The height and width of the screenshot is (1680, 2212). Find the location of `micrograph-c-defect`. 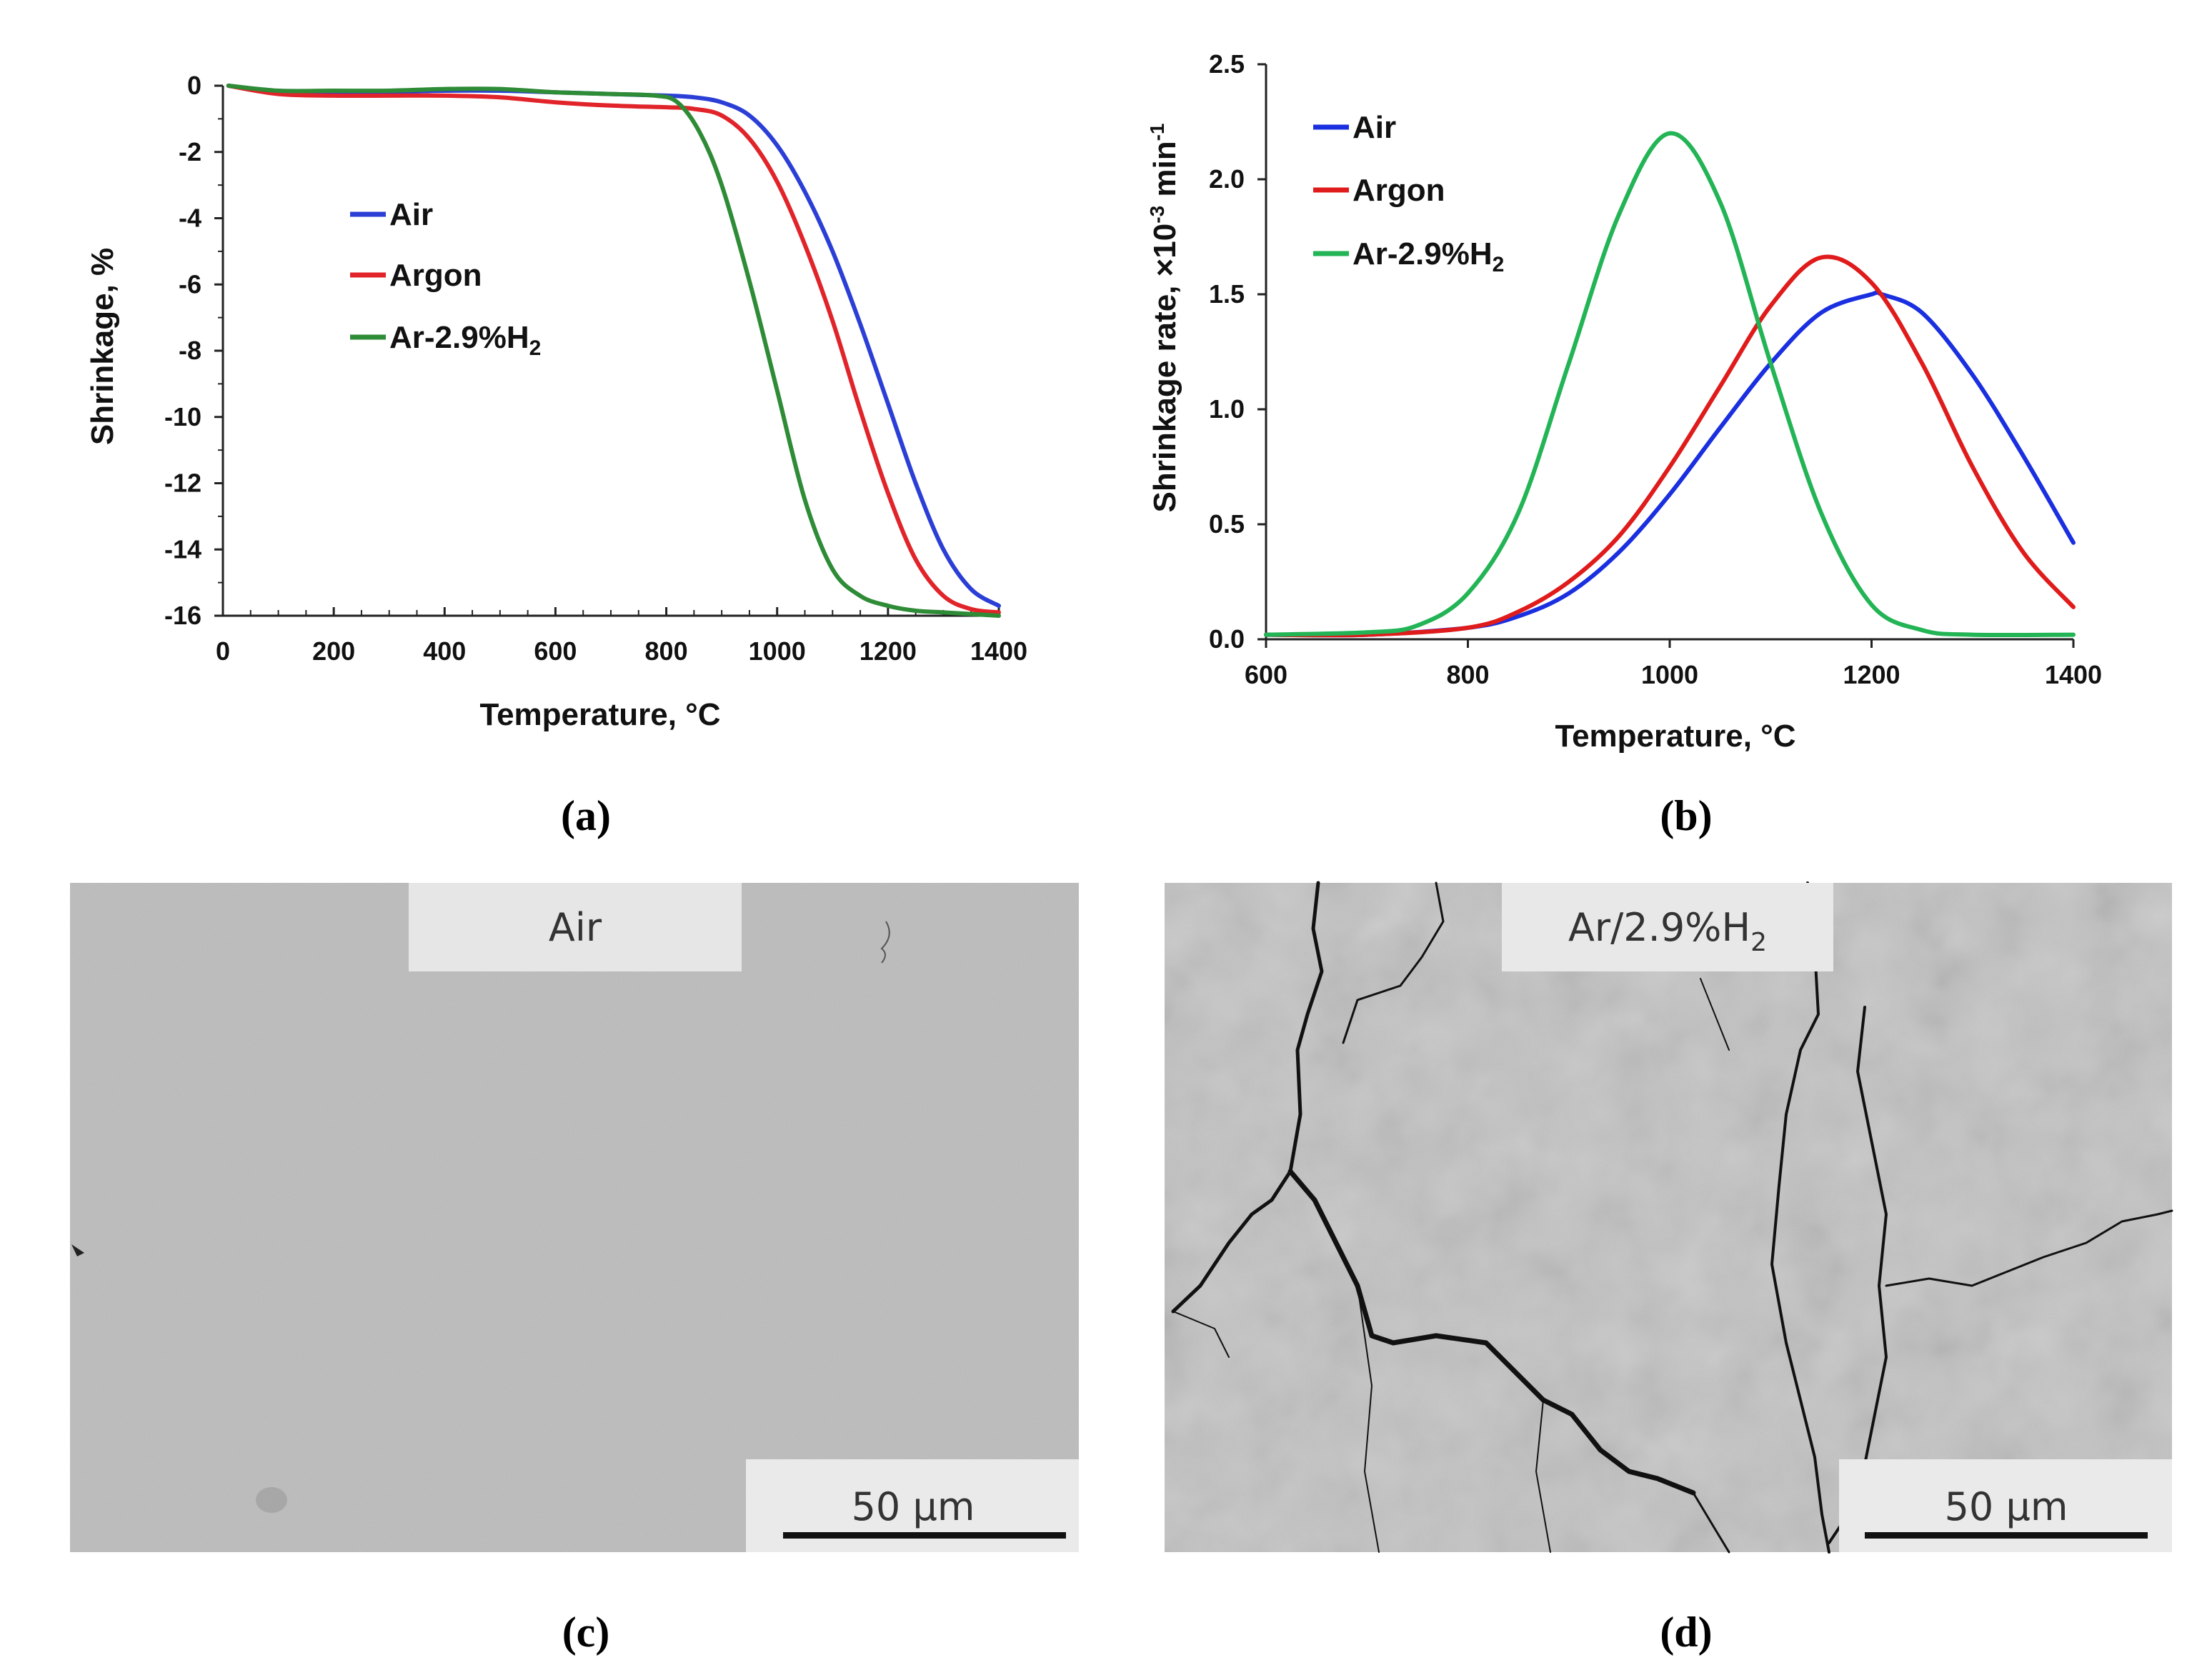

micrograph-c-defect is located at coordinates (77, 1250).